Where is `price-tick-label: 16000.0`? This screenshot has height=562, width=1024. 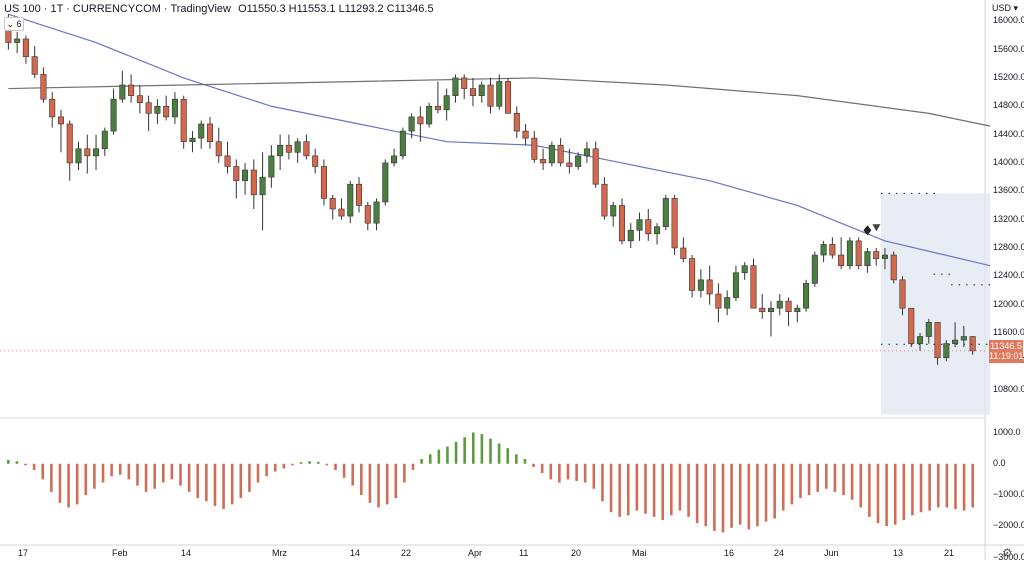
price-tick-label: 16000.0 is located at coordinates (1008, 20).